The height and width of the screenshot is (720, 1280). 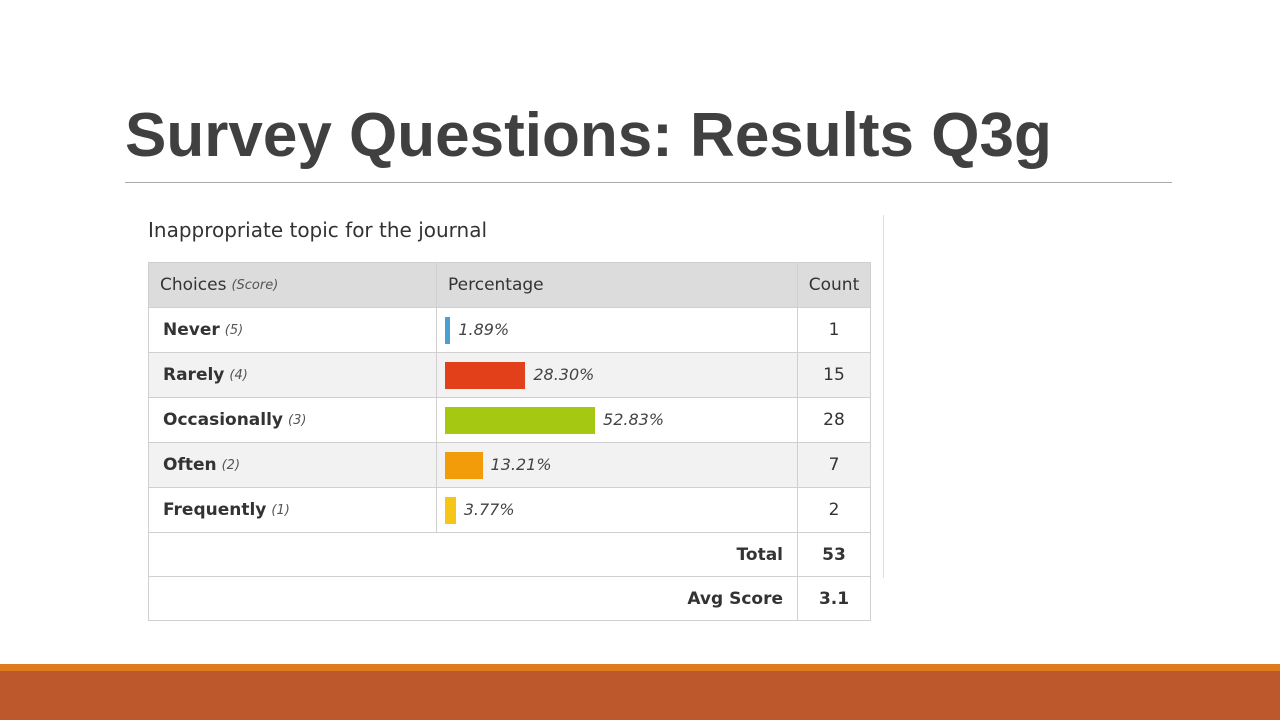 I want to click on total-label-cell: Total, so click(x=473, y=554).